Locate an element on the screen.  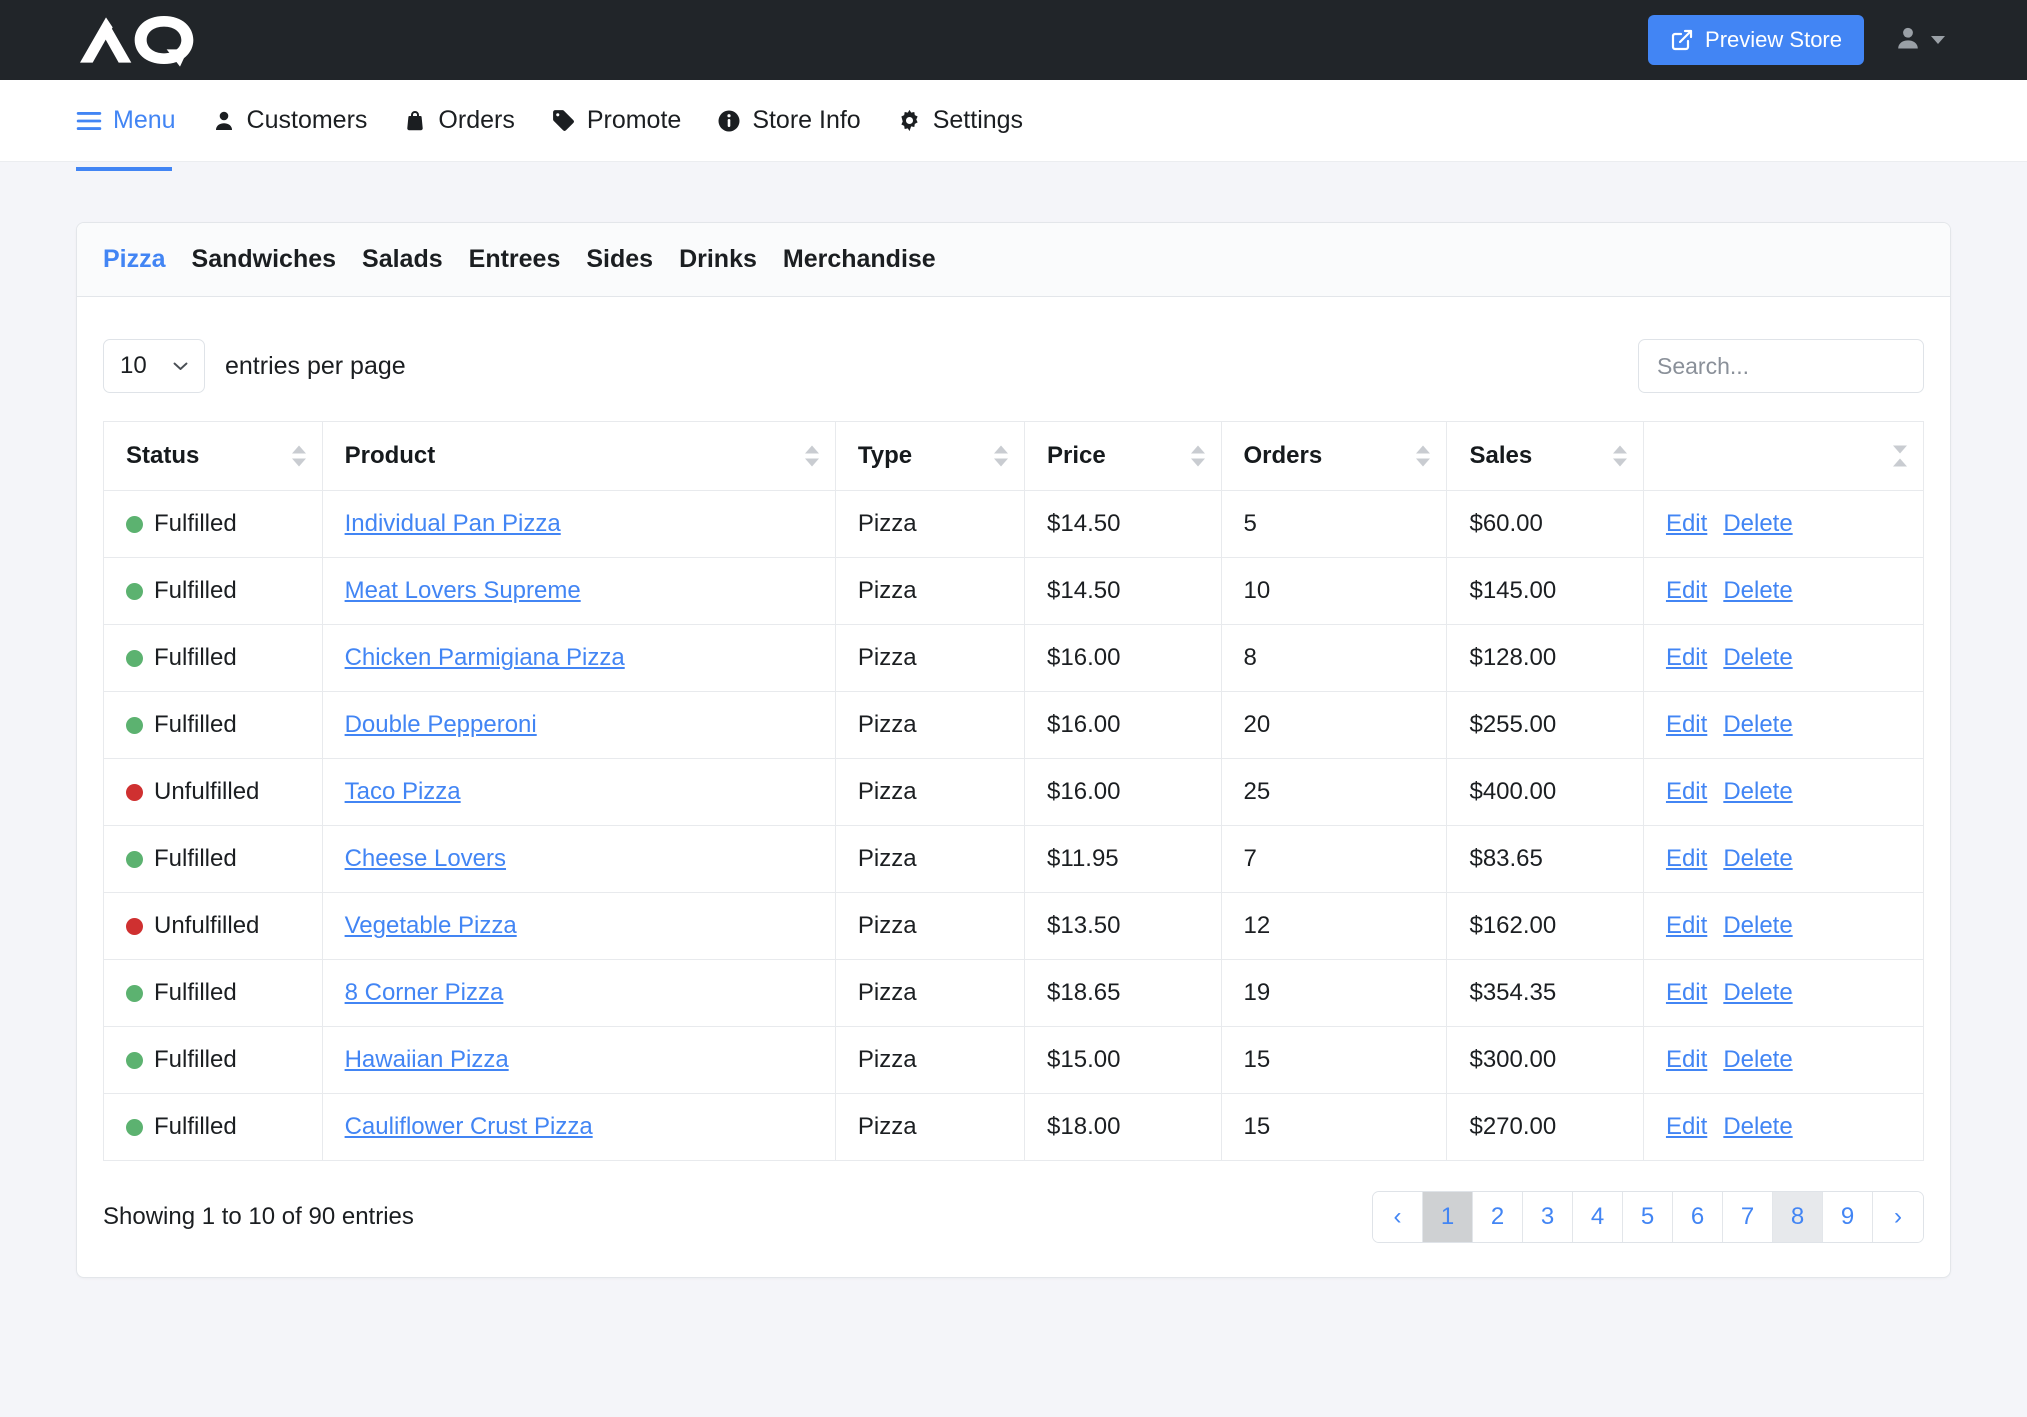
category-tab-pizza: Pizza is located at coordinates (134, 259).